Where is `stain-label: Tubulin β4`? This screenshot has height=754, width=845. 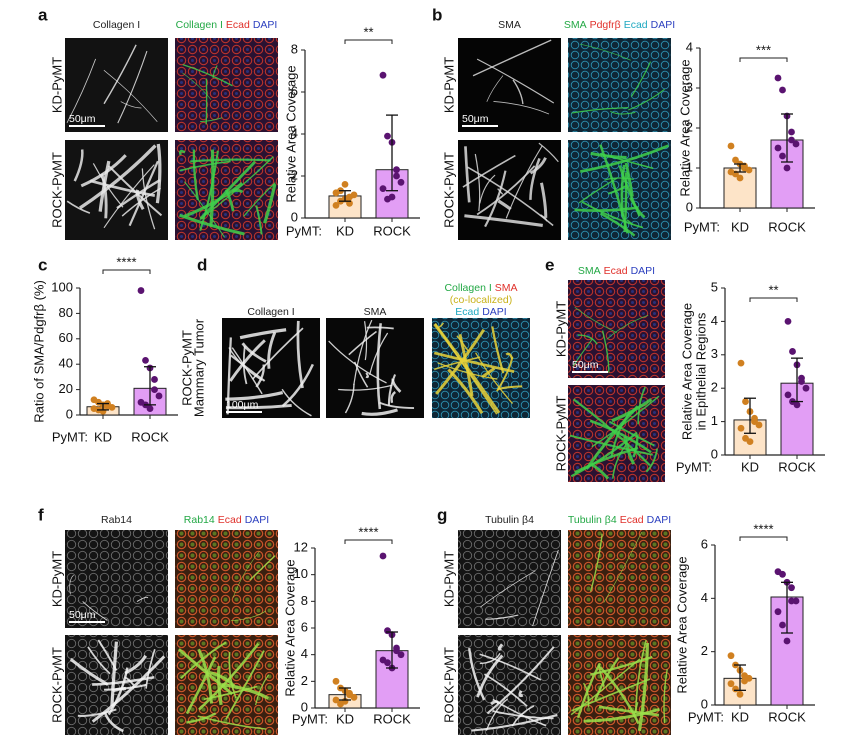 stain-label: Tubulin β4 is located at coordinates (509, 520).